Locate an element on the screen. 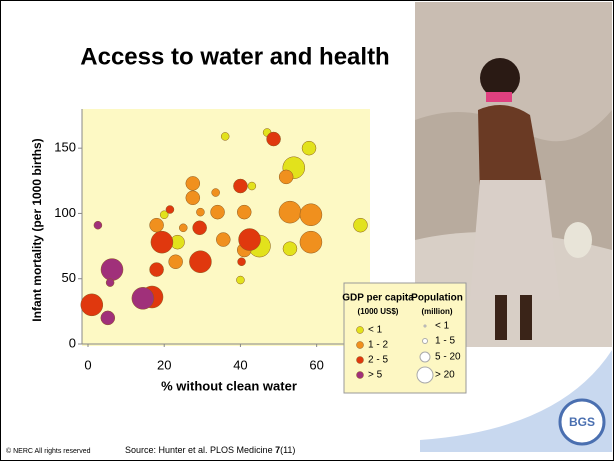  logo-text: BGS is located at coordinates (582, 422).